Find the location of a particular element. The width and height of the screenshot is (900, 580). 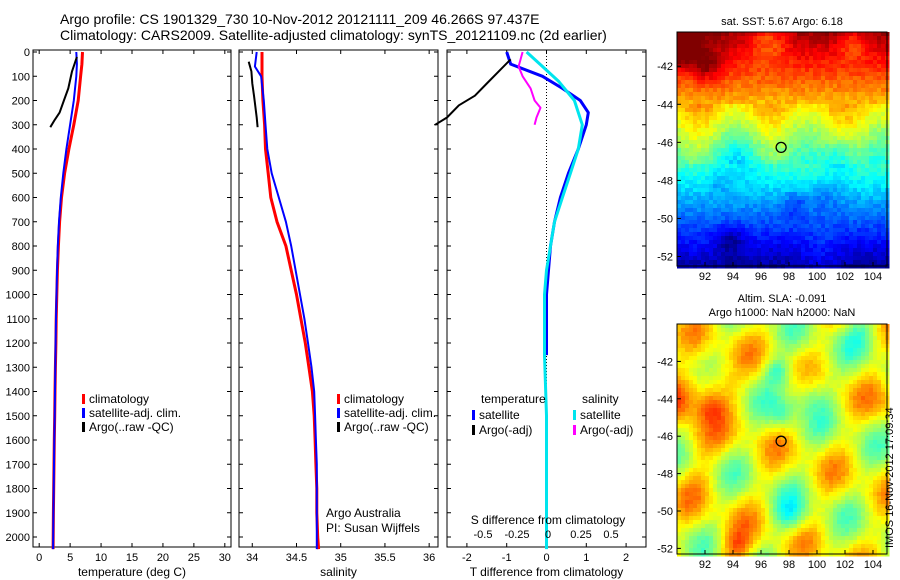

y-tick-label: 0 is located at coordinates (27, 53).